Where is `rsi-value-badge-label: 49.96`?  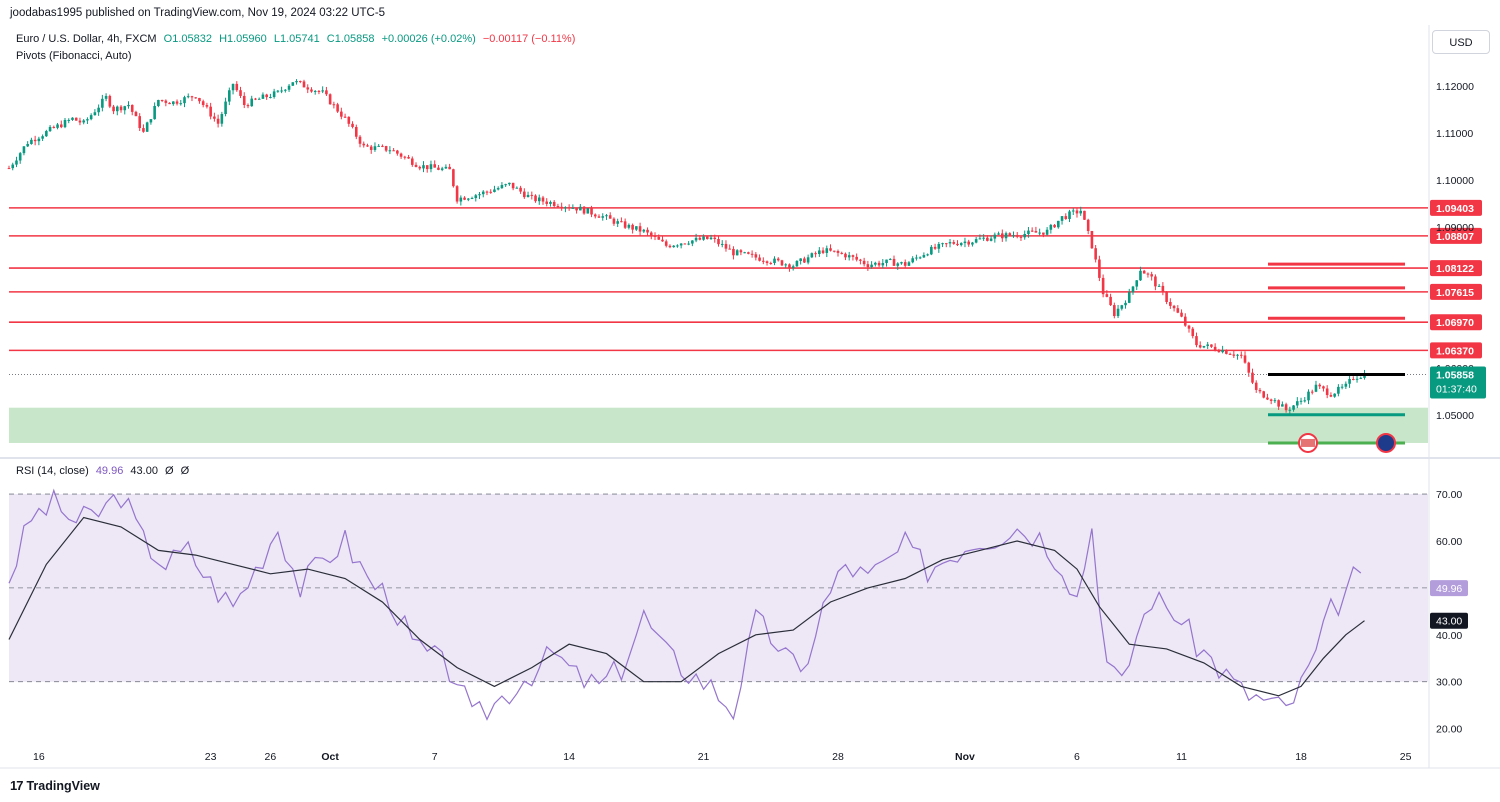
rsi-value-badge-label: 49.96 is located at coordinates (1449, 589).